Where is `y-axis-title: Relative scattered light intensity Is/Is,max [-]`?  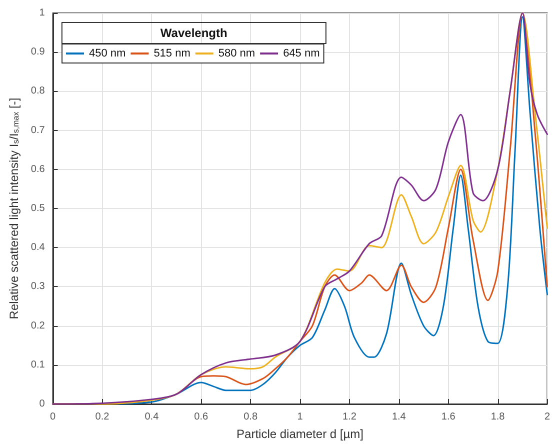 y-axis-title: Relative scattered light intensity Is/Is,max [-] is located at coordinates (14, 209).